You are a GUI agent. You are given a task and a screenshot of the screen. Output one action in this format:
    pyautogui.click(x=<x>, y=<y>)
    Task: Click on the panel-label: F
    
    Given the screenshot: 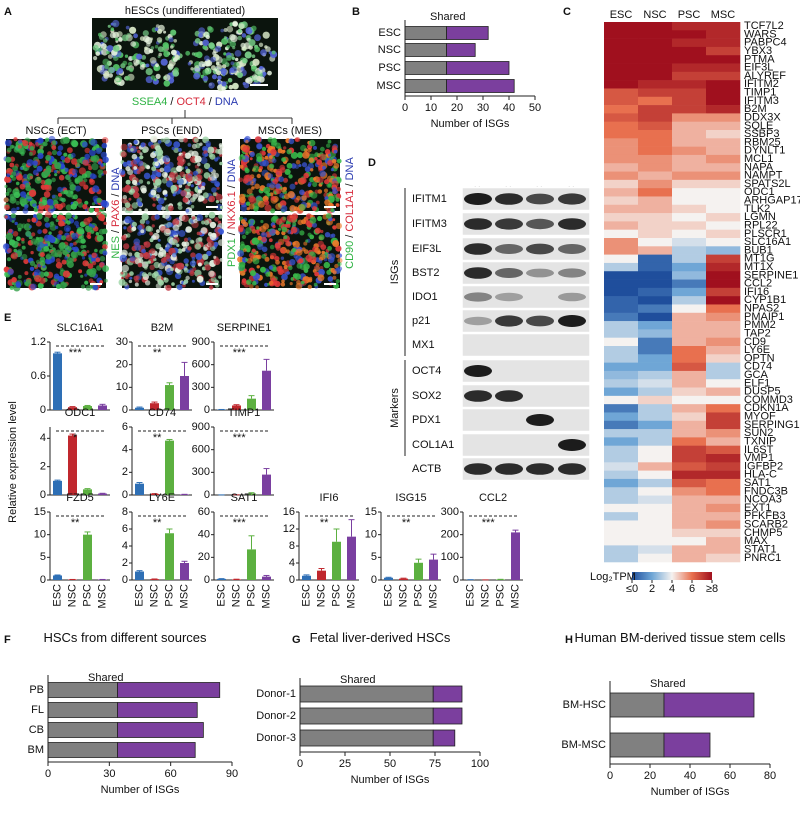 What is the action you would take?
    pyautogui.click(x=7, y=640)
    